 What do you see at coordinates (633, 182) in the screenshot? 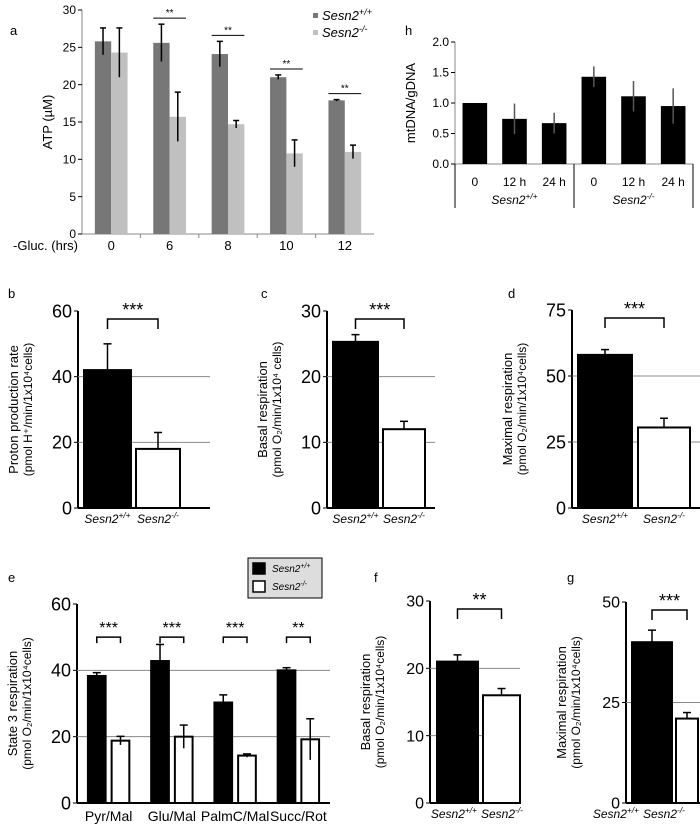
I see `x-tick-label: 12 h` at bounding box center [633, 182].